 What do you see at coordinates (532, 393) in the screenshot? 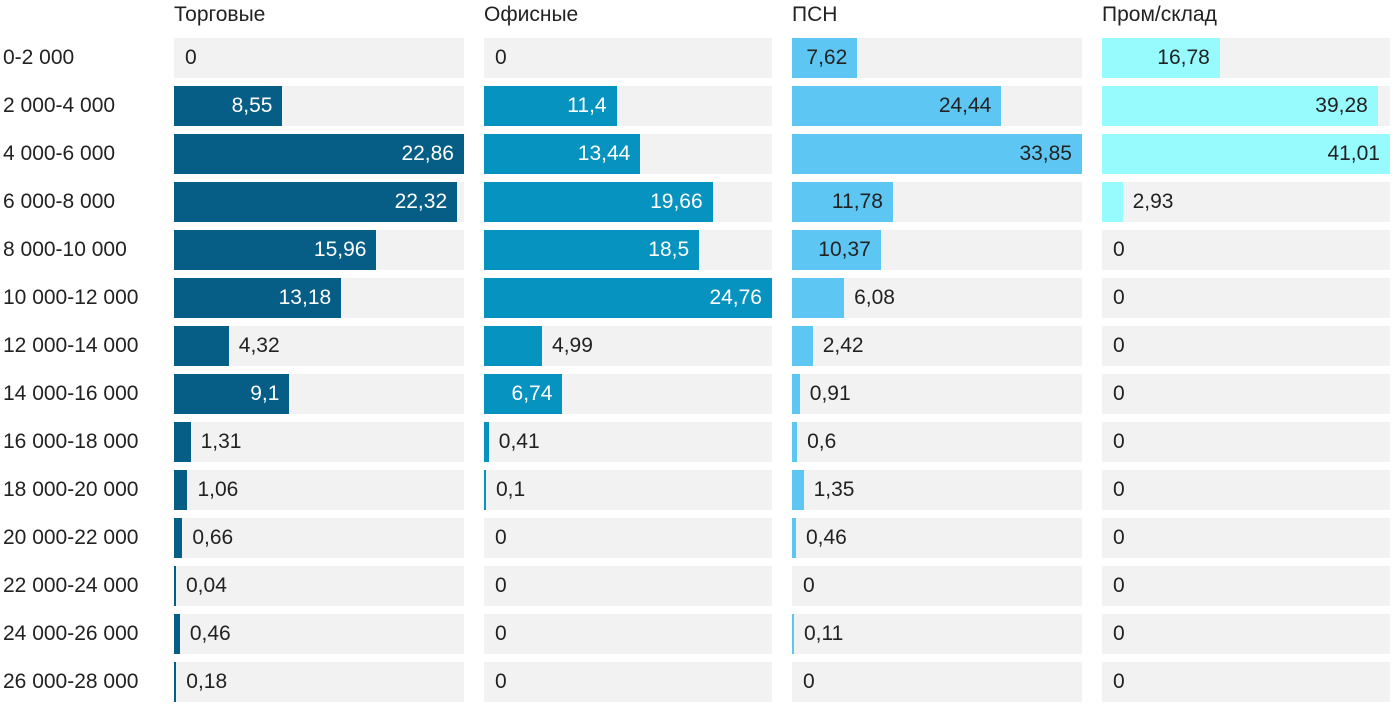
I see `data-label: 6,74` at bounding box center [532, 393].